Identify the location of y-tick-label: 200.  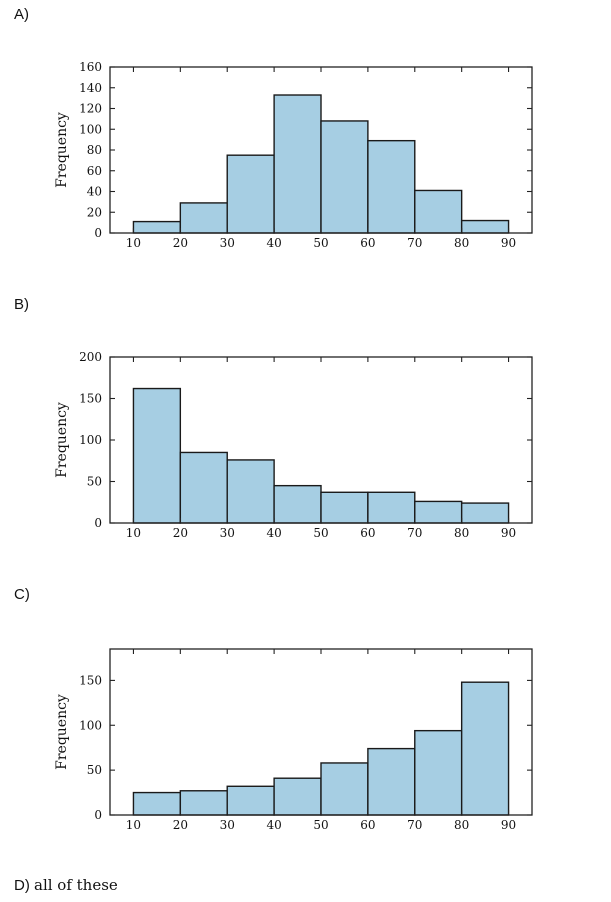
(90, 357).